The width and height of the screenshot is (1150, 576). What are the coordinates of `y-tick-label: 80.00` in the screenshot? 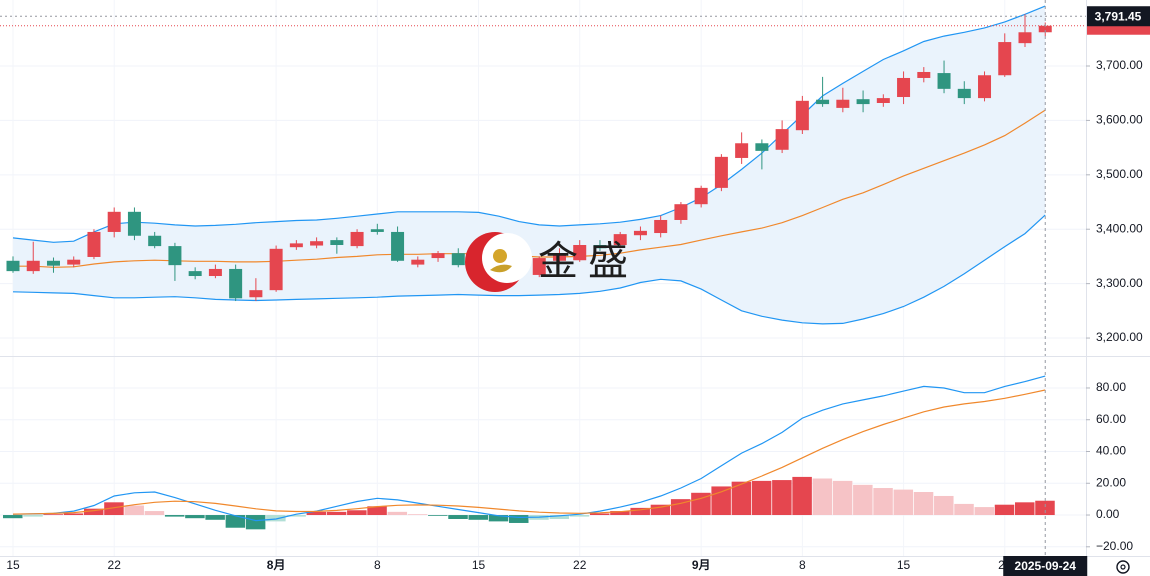 It's located at (1111, 387).